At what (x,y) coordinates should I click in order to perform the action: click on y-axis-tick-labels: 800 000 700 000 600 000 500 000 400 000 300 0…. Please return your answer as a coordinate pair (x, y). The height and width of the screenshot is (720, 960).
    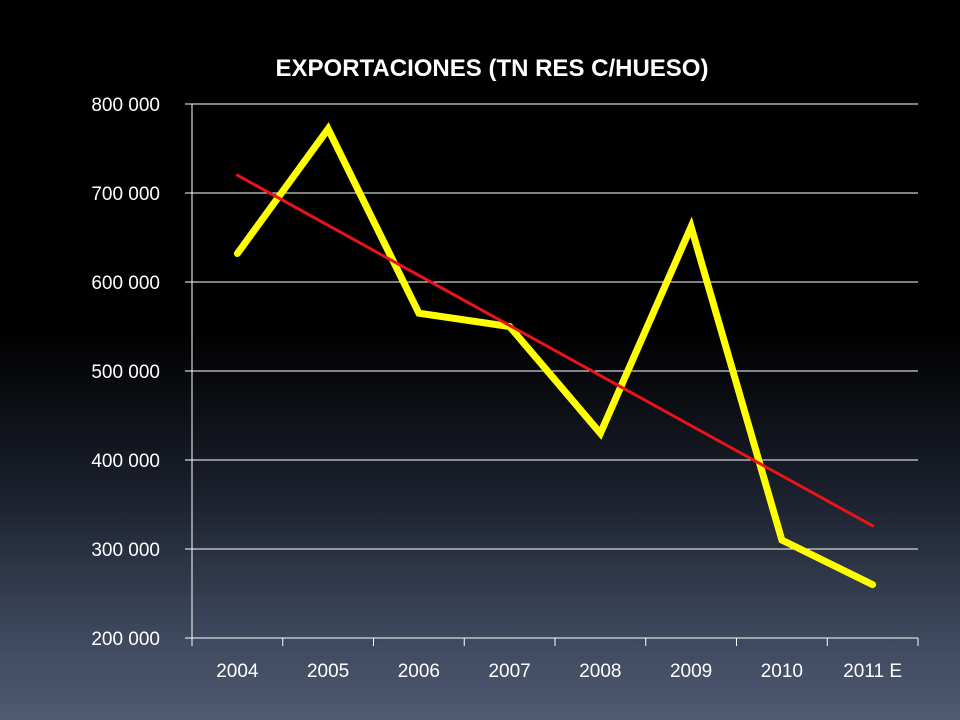
    Looking at the image, I should click on (125, 372).